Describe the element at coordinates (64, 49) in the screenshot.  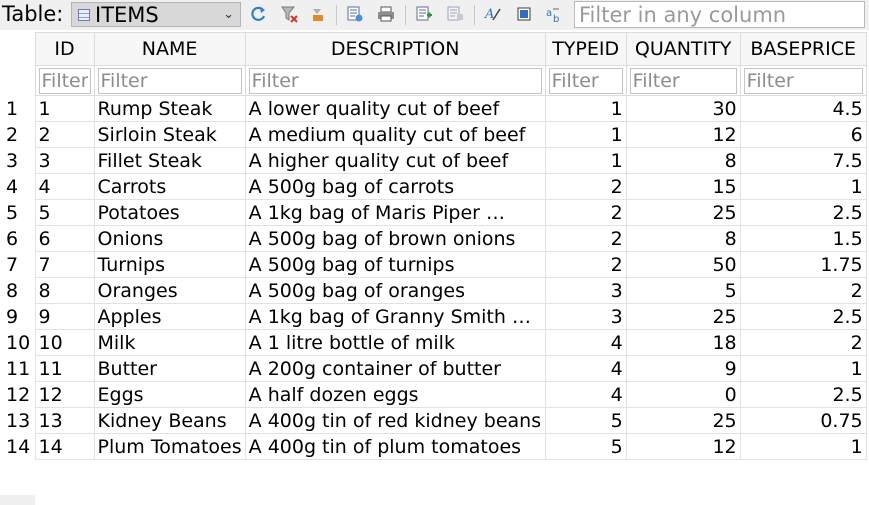
I see `column-header-id: ID` at that location.